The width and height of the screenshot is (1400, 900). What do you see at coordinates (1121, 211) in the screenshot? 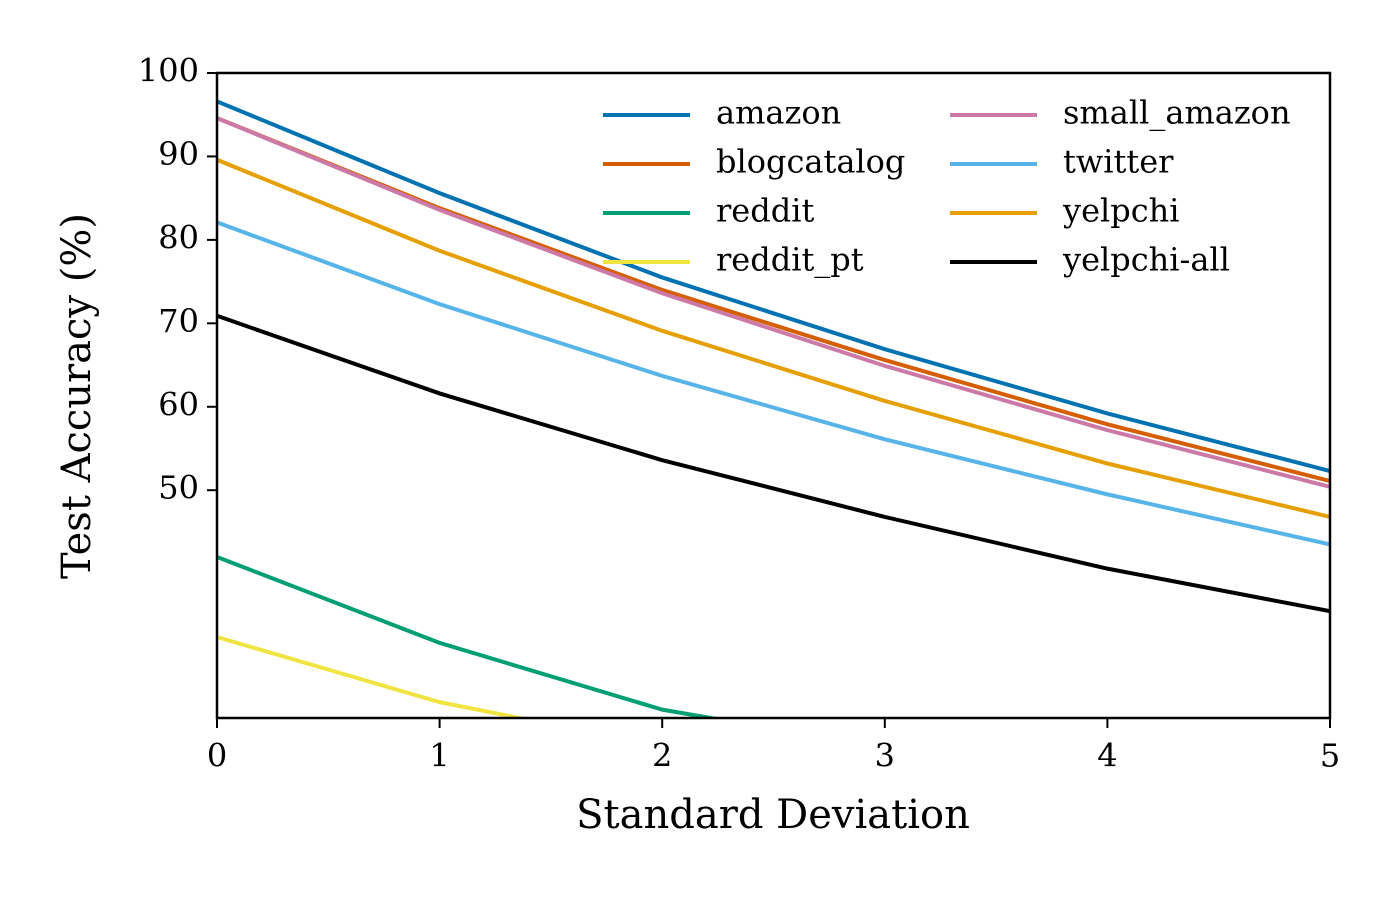
I see `legend-label: yelpchi` at bounding box center [1121, 211].